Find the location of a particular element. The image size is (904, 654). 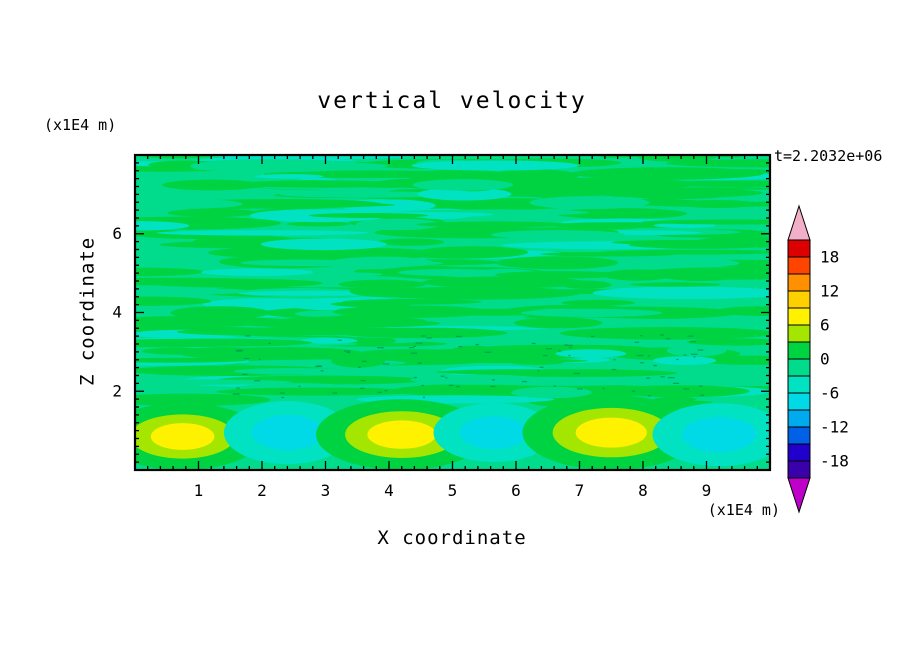

svg-text: -6 is located at coordinates (829, 393).